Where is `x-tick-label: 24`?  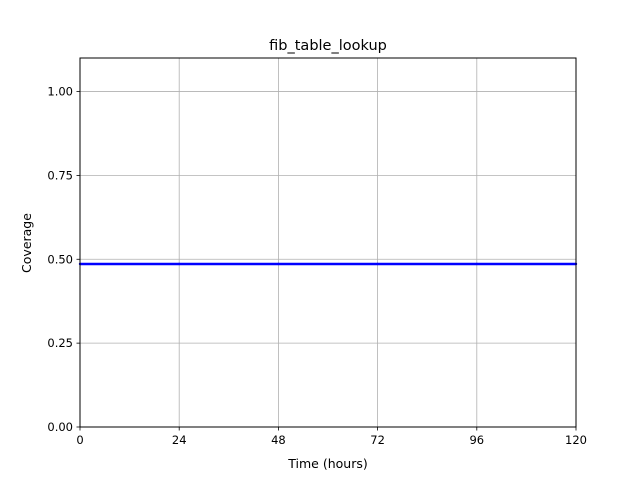
x-tick-label: 24 is located at coordinates (179, 440).